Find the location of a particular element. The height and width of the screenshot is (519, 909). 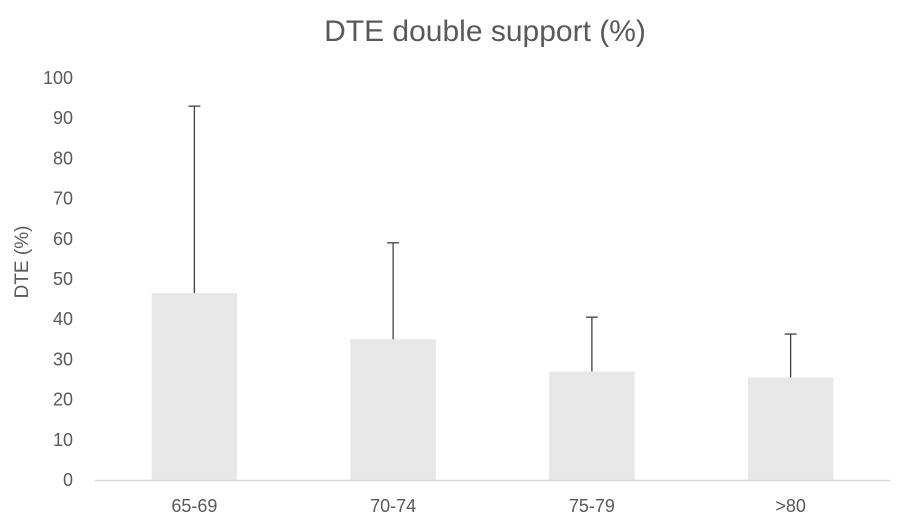

y-tick-label: 60 is located at coordinates (63, 239).